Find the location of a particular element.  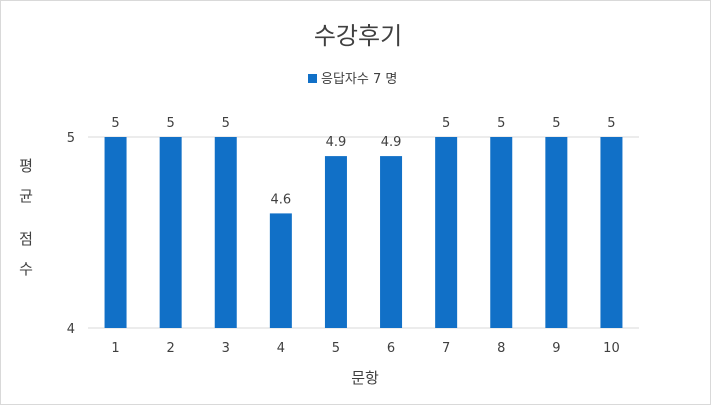

y-axis-title-char: 균 is located at coordinates (26, 196).